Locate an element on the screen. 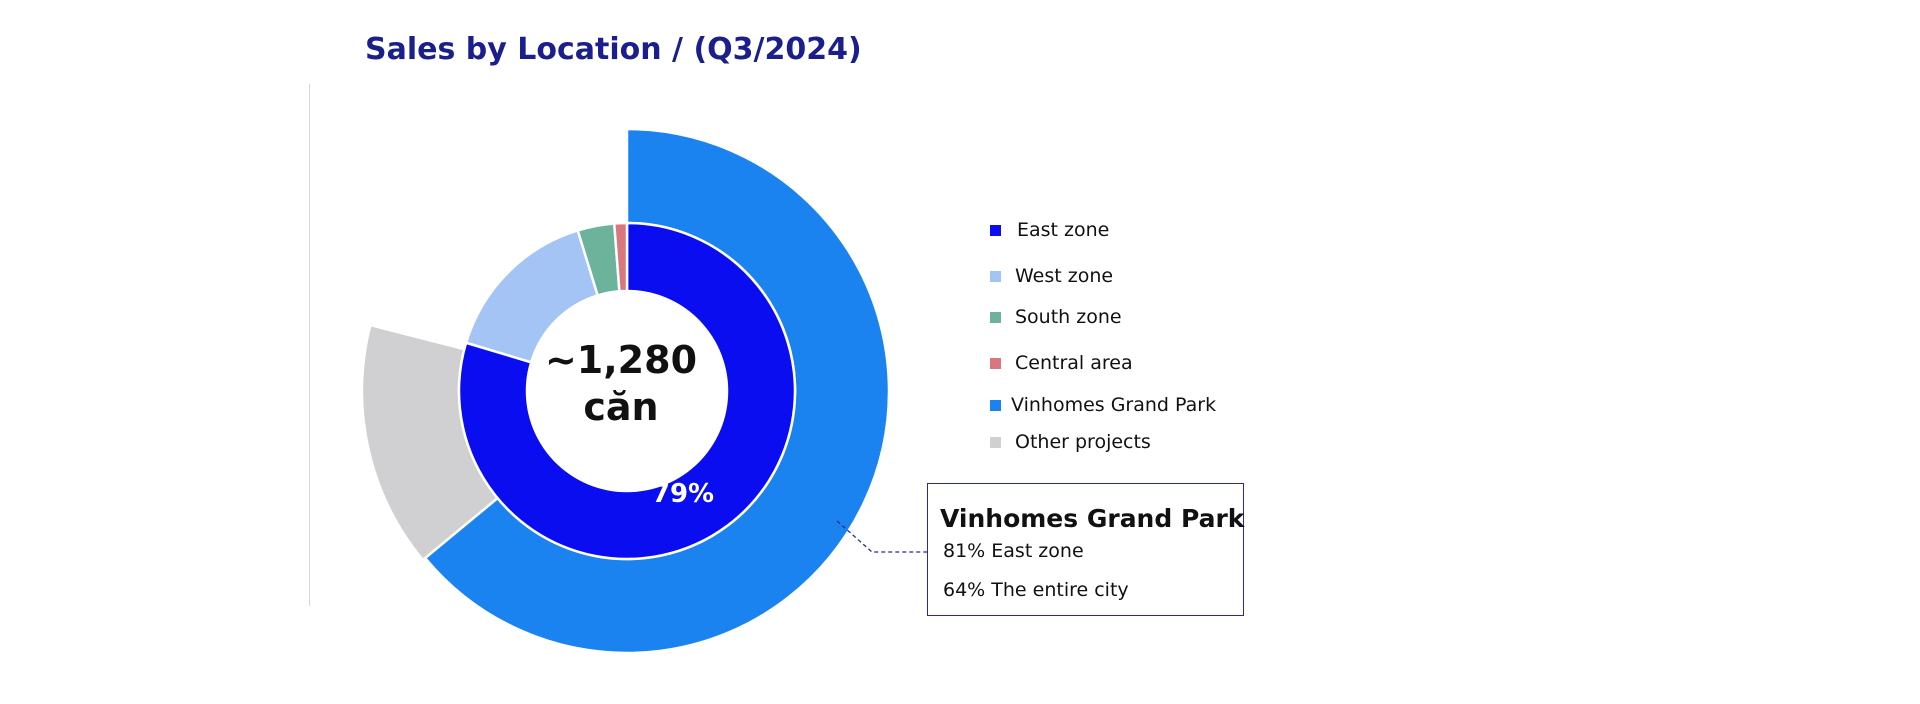 This screenshot has height=704, width=1920. legend-label: West zone is located at coordinates (1064, 276).